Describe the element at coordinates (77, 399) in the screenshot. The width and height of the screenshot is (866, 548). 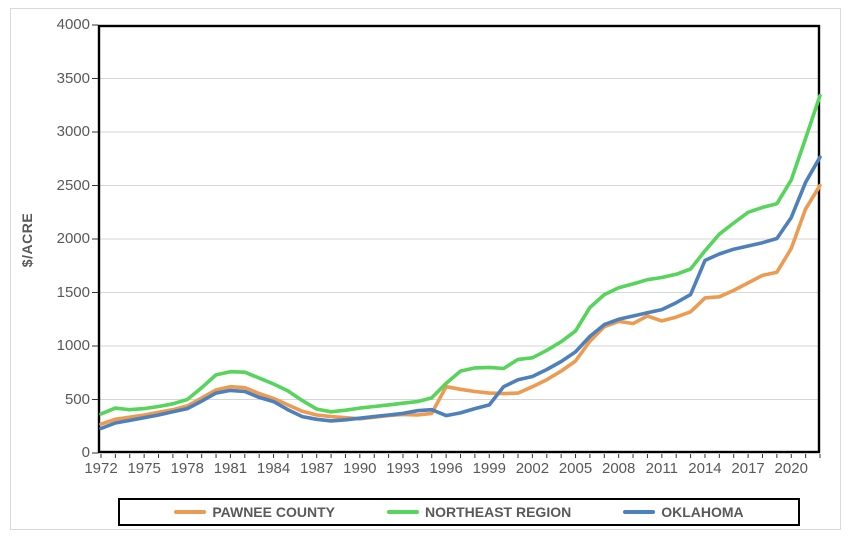
I see `y-axis-tick-label: 500` at that location.